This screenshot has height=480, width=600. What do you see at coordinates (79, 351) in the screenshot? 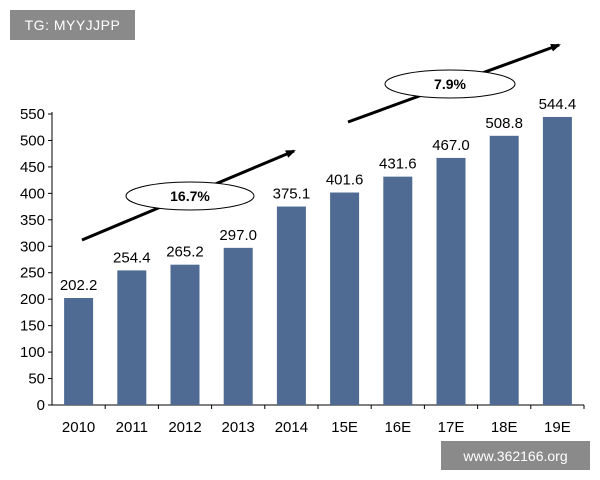
I see `bar-2010` at bounding box center [79, 351].